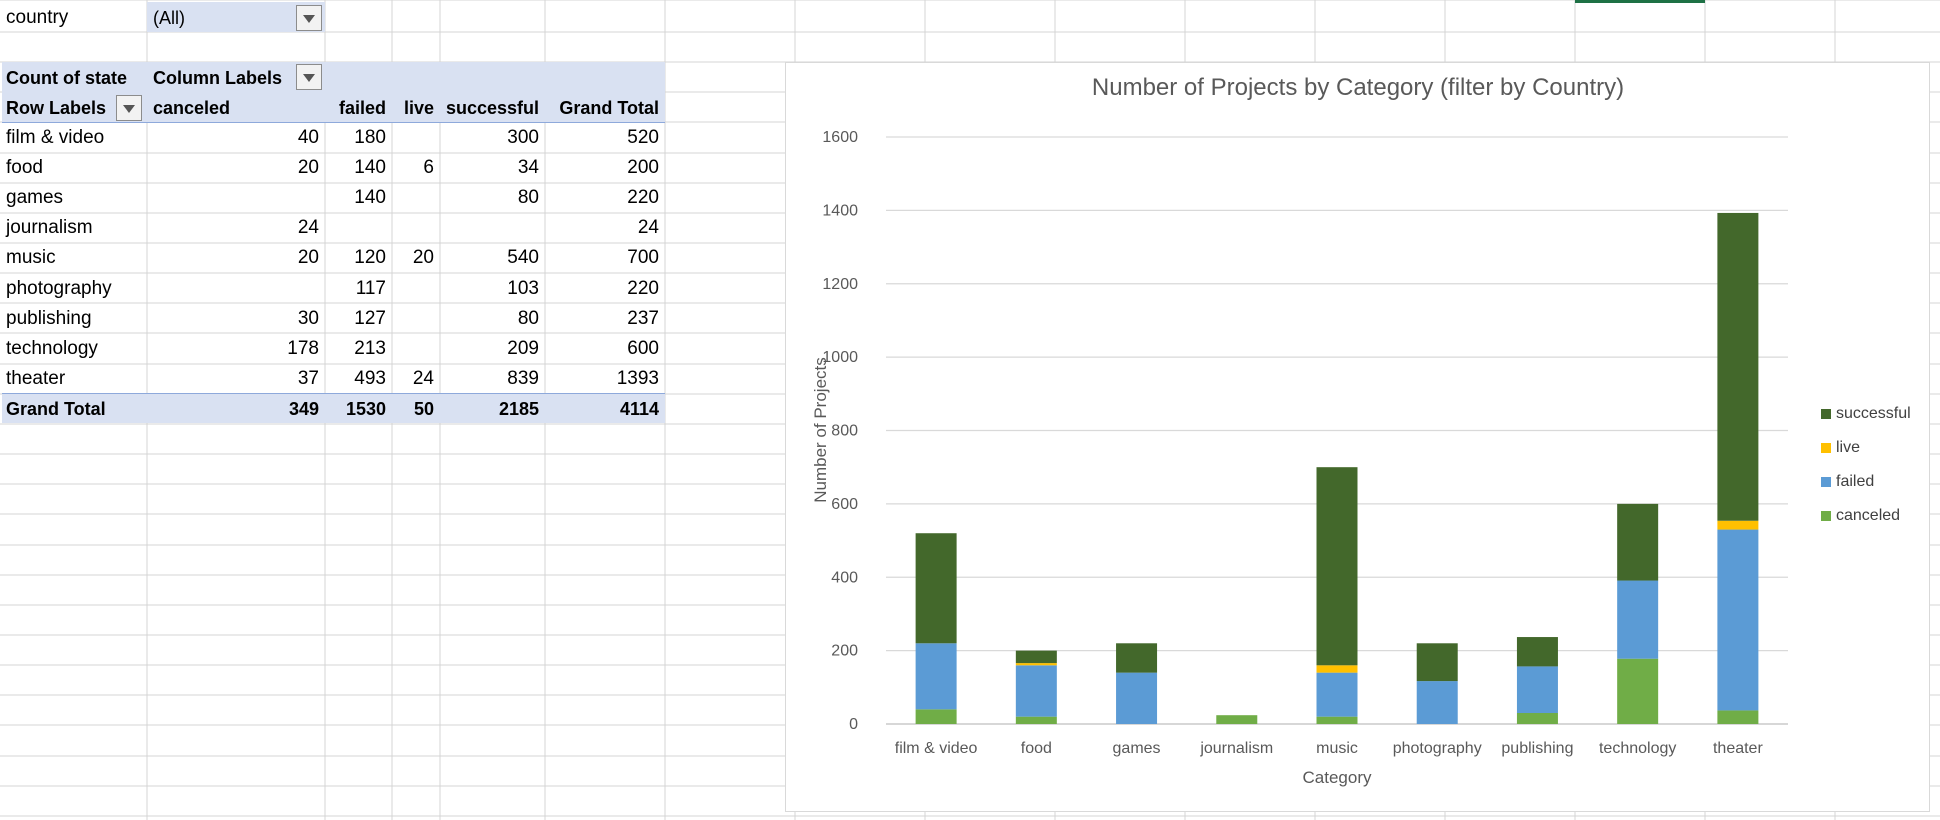  I want to click on pivot-value-cell: 178, so click(303, 348).